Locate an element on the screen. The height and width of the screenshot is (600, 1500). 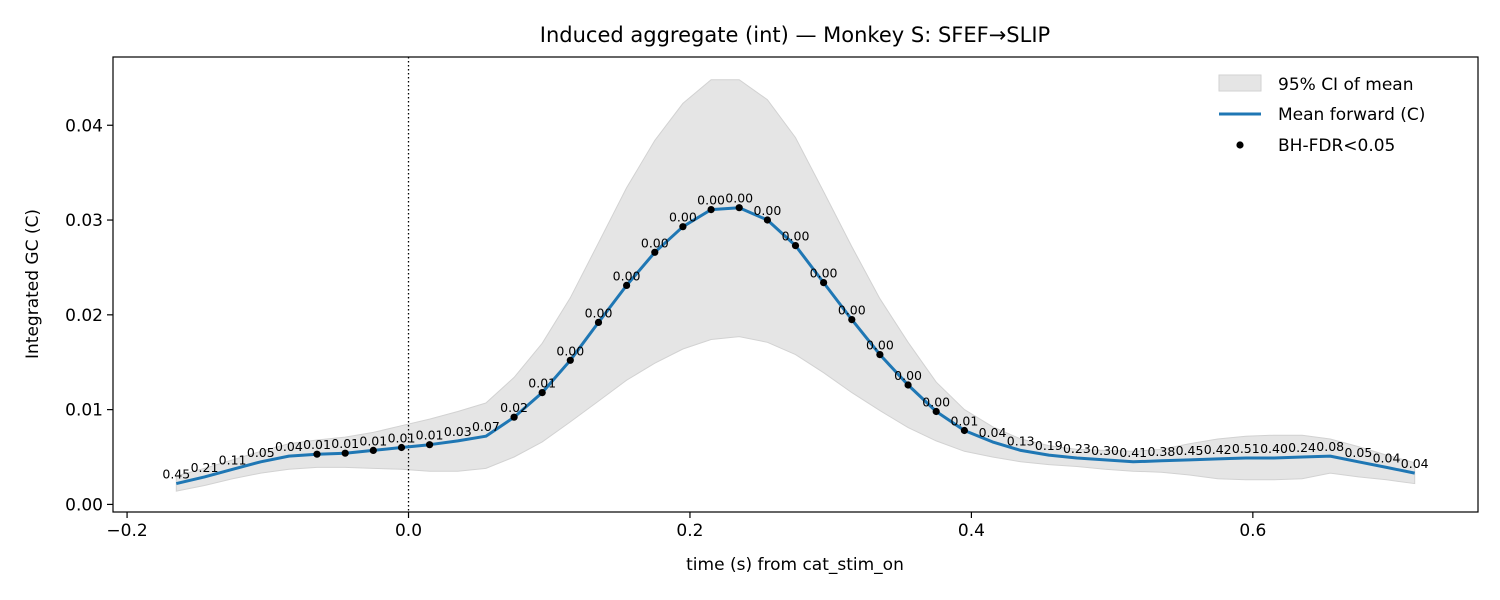
x-tick-label: 0.2 is located at coordinates (689, 531).